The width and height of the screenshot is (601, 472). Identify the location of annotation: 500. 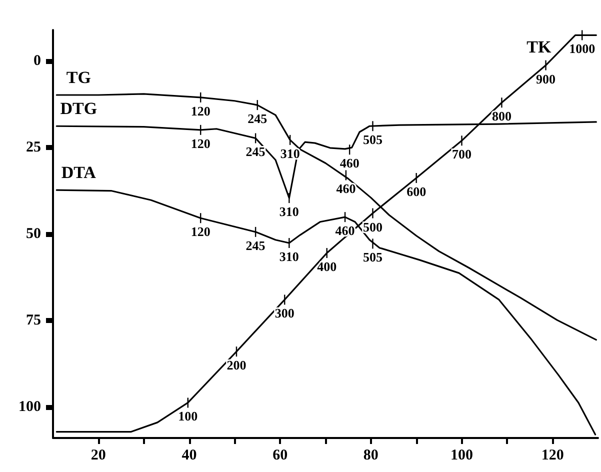
(372, 226).